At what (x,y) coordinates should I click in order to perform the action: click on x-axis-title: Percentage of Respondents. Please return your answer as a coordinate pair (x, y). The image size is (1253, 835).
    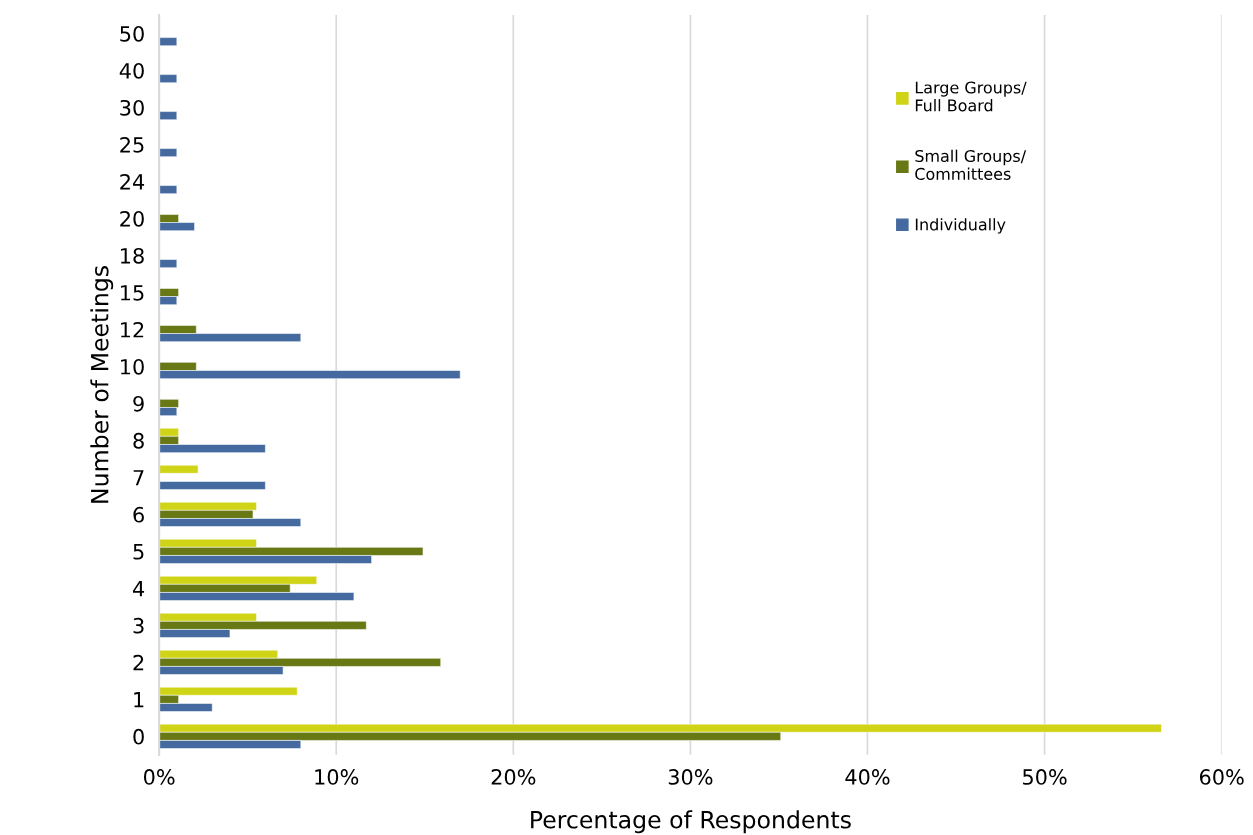
    Looking at the image, I should click on (691, 822).